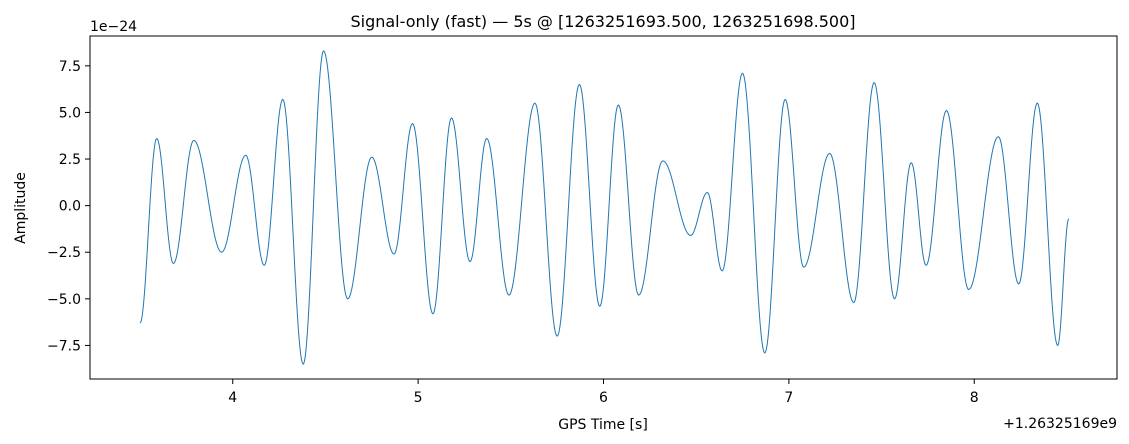 Image resolution: width=1129 pixels, height=444 pixels. What do you see at coordinates (70, 113) in the screenshot?
I see `y-tick-label: 5.0` at bounding box center [70, 113].